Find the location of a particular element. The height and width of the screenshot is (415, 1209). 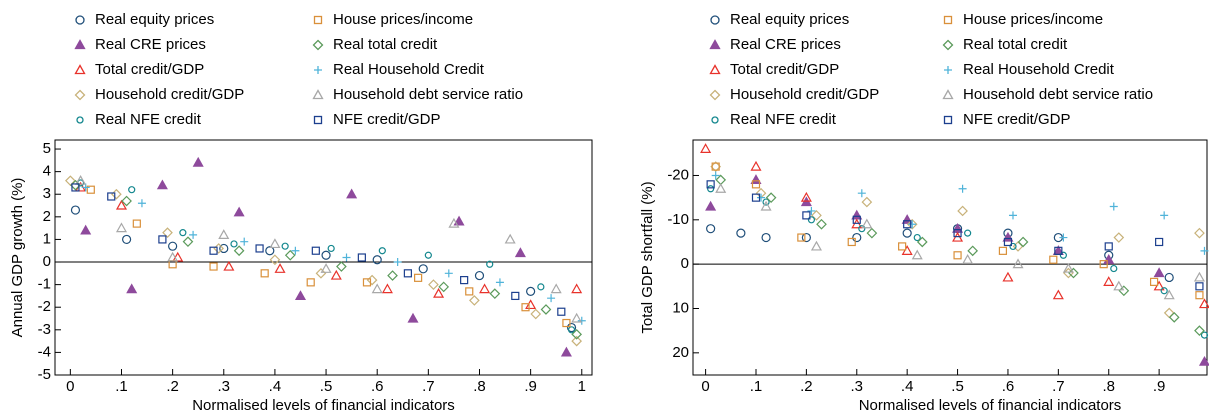

legend-label: Real total credit is located at coordinates (385, 44).